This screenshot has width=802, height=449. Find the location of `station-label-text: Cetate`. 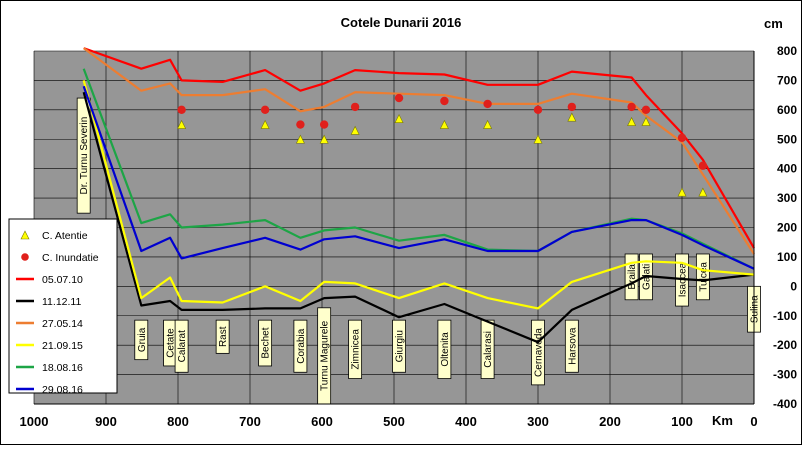

station-label-text: Cetate is located at coordinates (171, 343).